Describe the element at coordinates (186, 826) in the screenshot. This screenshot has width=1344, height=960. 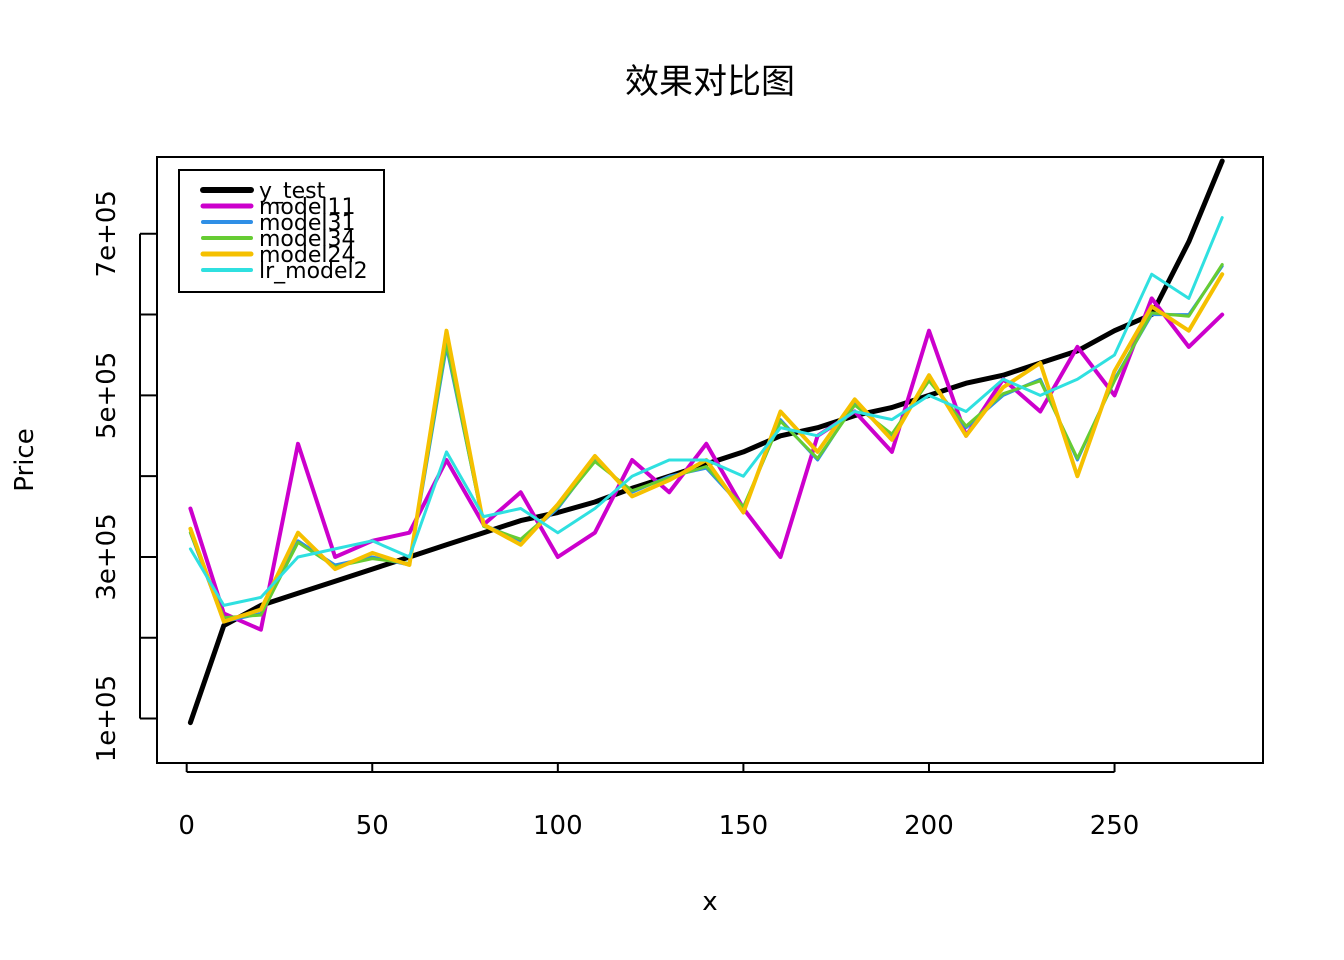
I see `x-tick-label: 0` at that location.